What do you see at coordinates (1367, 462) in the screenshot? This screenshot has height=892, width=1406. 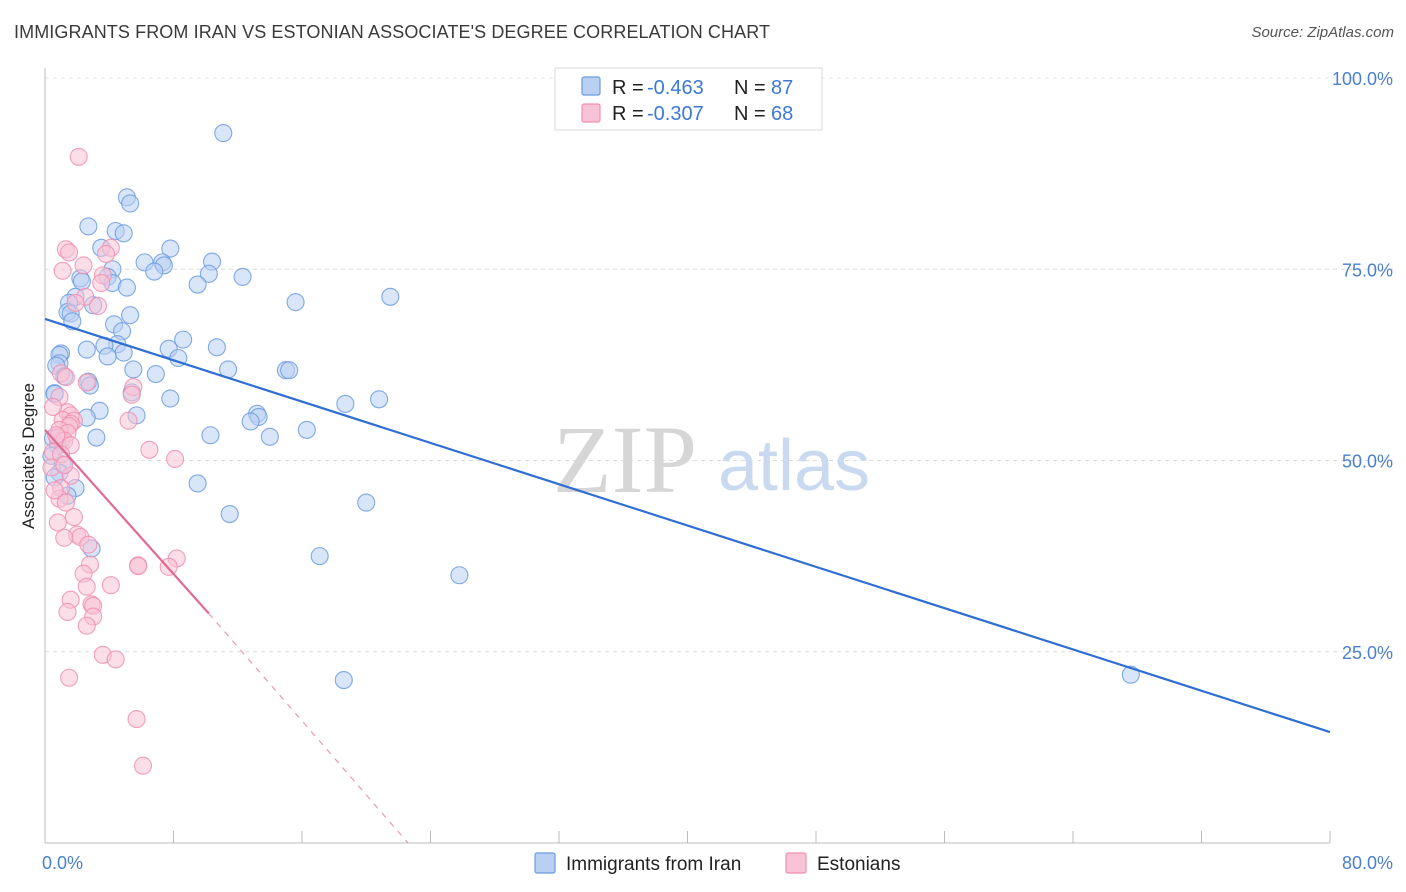 I see `y-tick-label-50: 50.0%` at bounding box center [1367, 462].